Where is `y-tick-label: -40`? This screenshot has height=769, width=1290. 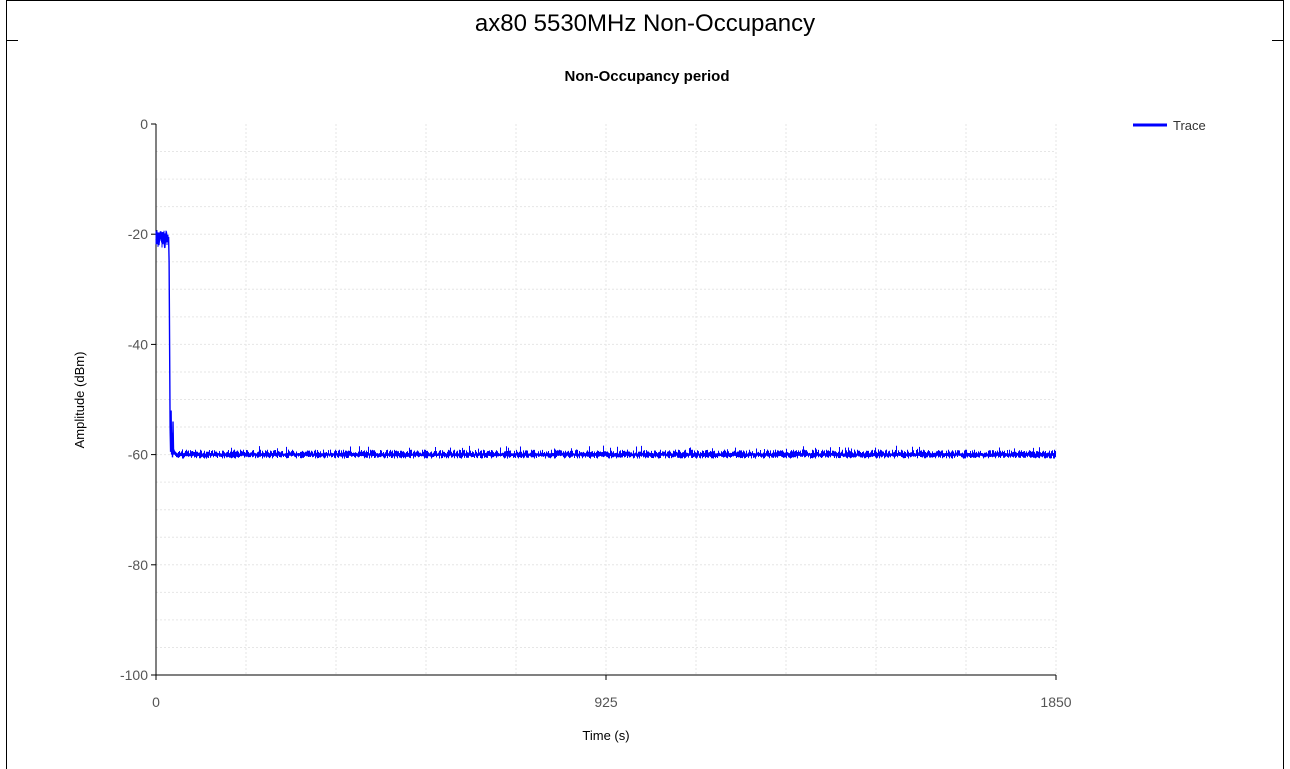
y-tick-label: -40 is located at coordinates (138, 344).